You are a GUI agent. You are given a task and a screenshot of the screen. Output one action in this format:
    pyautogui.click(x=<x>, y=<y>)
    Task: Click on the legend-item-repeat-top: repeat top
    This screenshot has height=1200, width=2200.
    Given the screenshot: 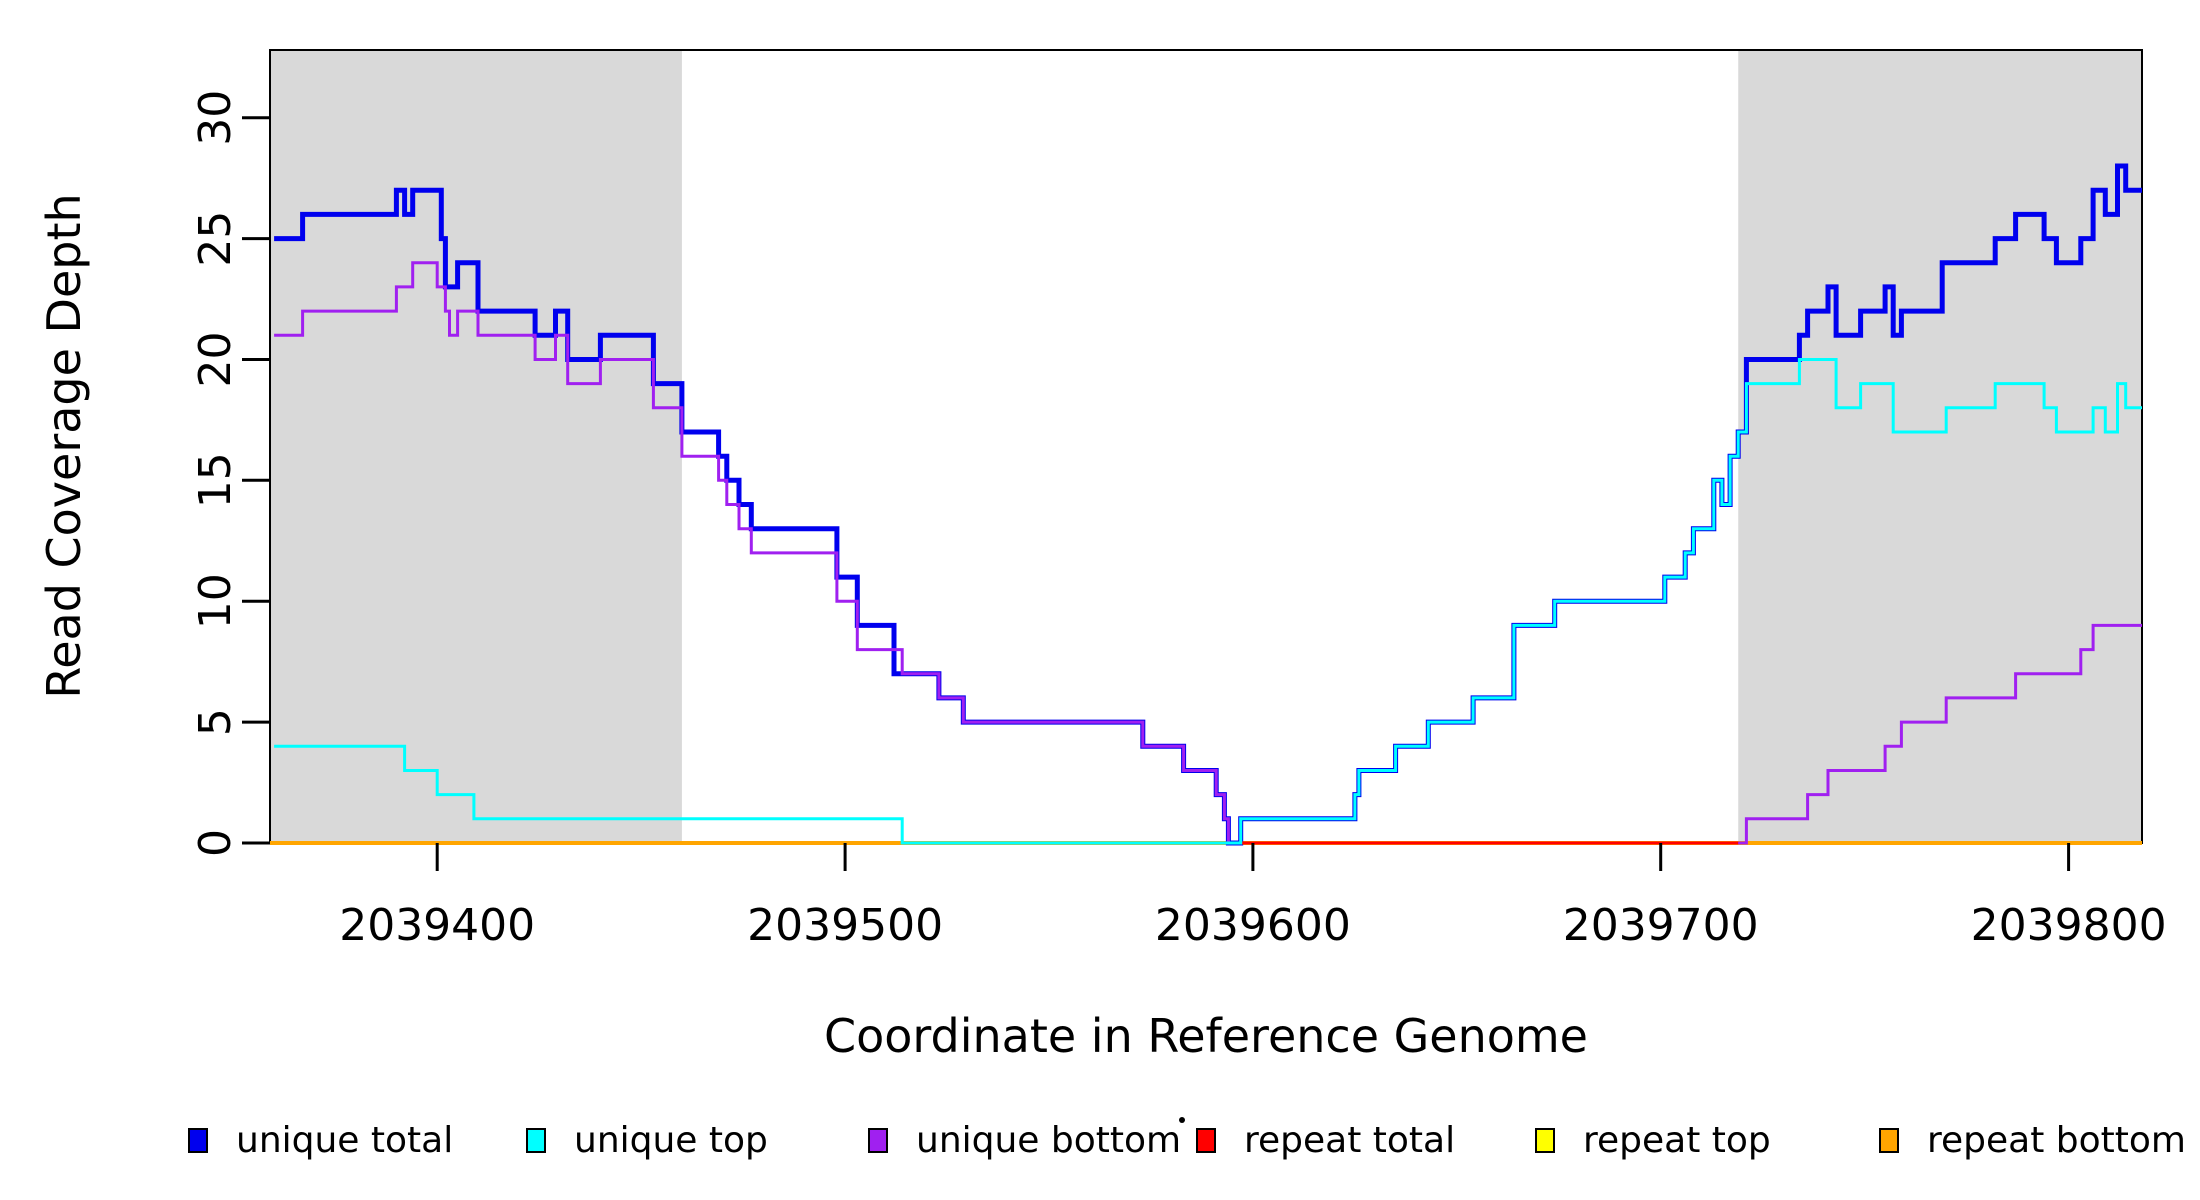 What is the action you would take?
    pyautogui.click(x=1653, y=1140)
    